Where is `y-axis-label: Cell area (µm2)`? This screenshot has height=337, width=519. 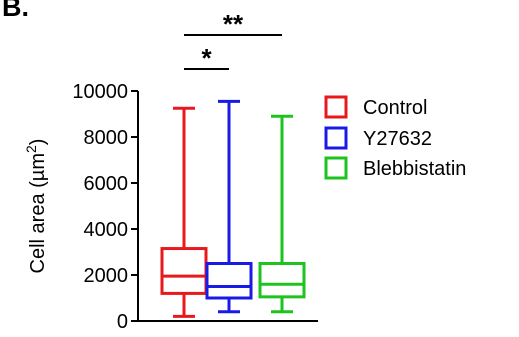
y-axis-label: Cell area (µm2) is located at coordinates (36, 206).